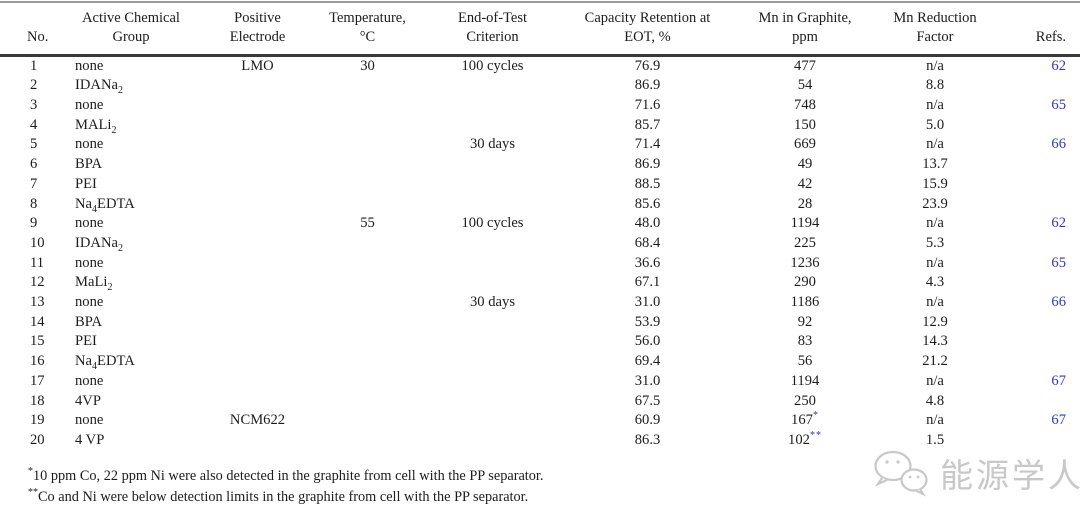 This screenshot has height=518, width=1080. Describe the element at coordinates (1035, 264) in the screenshot. I see `cell-refs: 65` at that location.